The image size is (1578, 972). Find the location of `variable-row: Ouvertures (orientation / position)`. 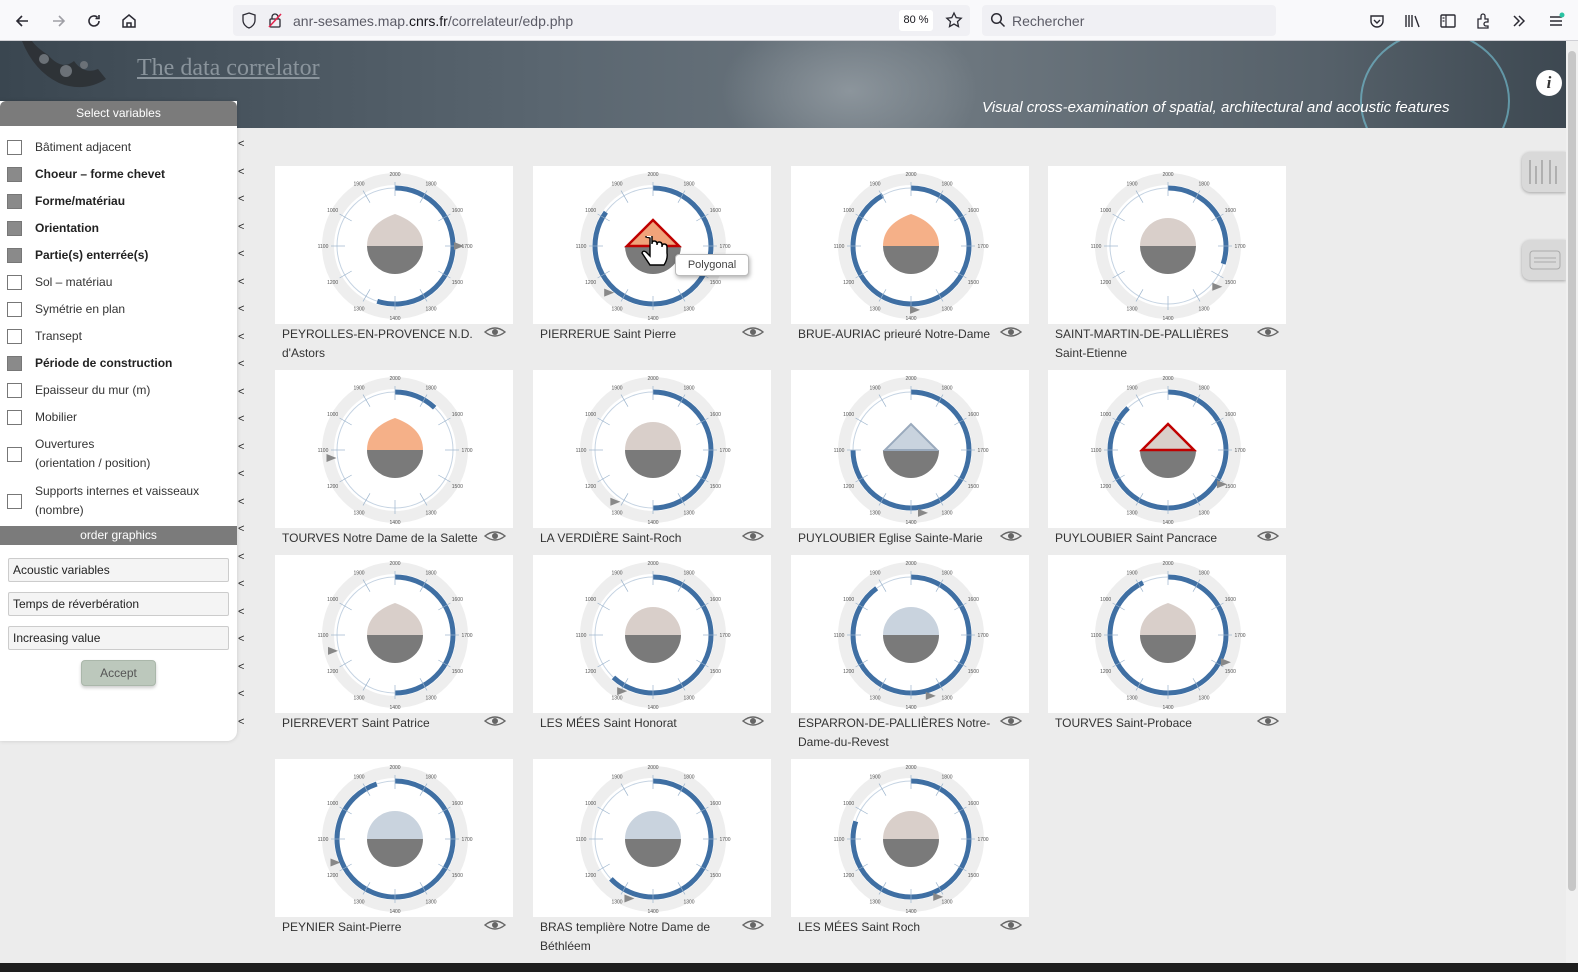

variable-row: Ouvertures (orientation / position) is located at coordinates (81, 454).